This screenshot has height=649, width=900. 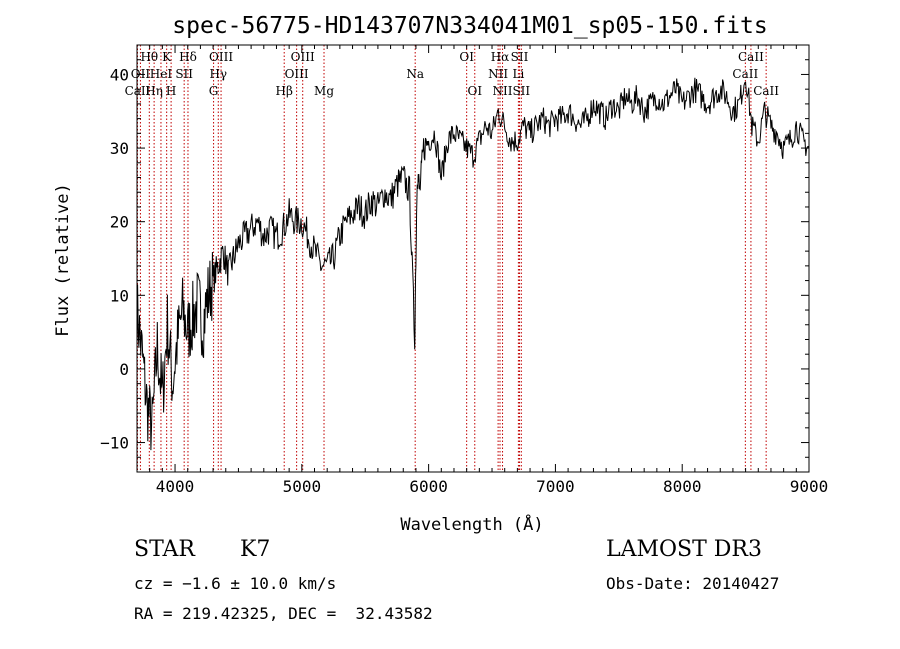 I want to click on line-label-26: CaII, so click(x=745, y=74).